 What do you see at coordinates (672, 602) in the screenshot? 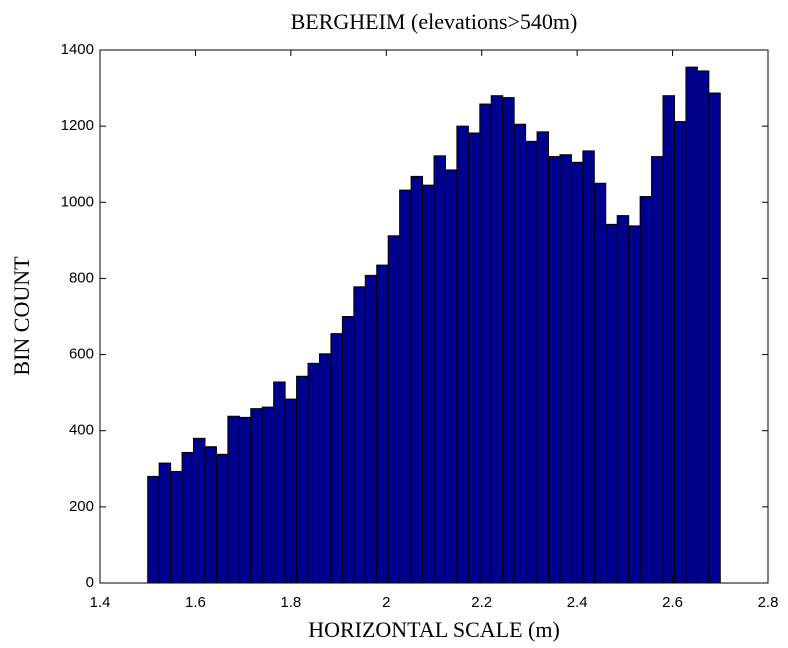
I see `x-tick-label: 2.6` at bounding box center [672, 602].